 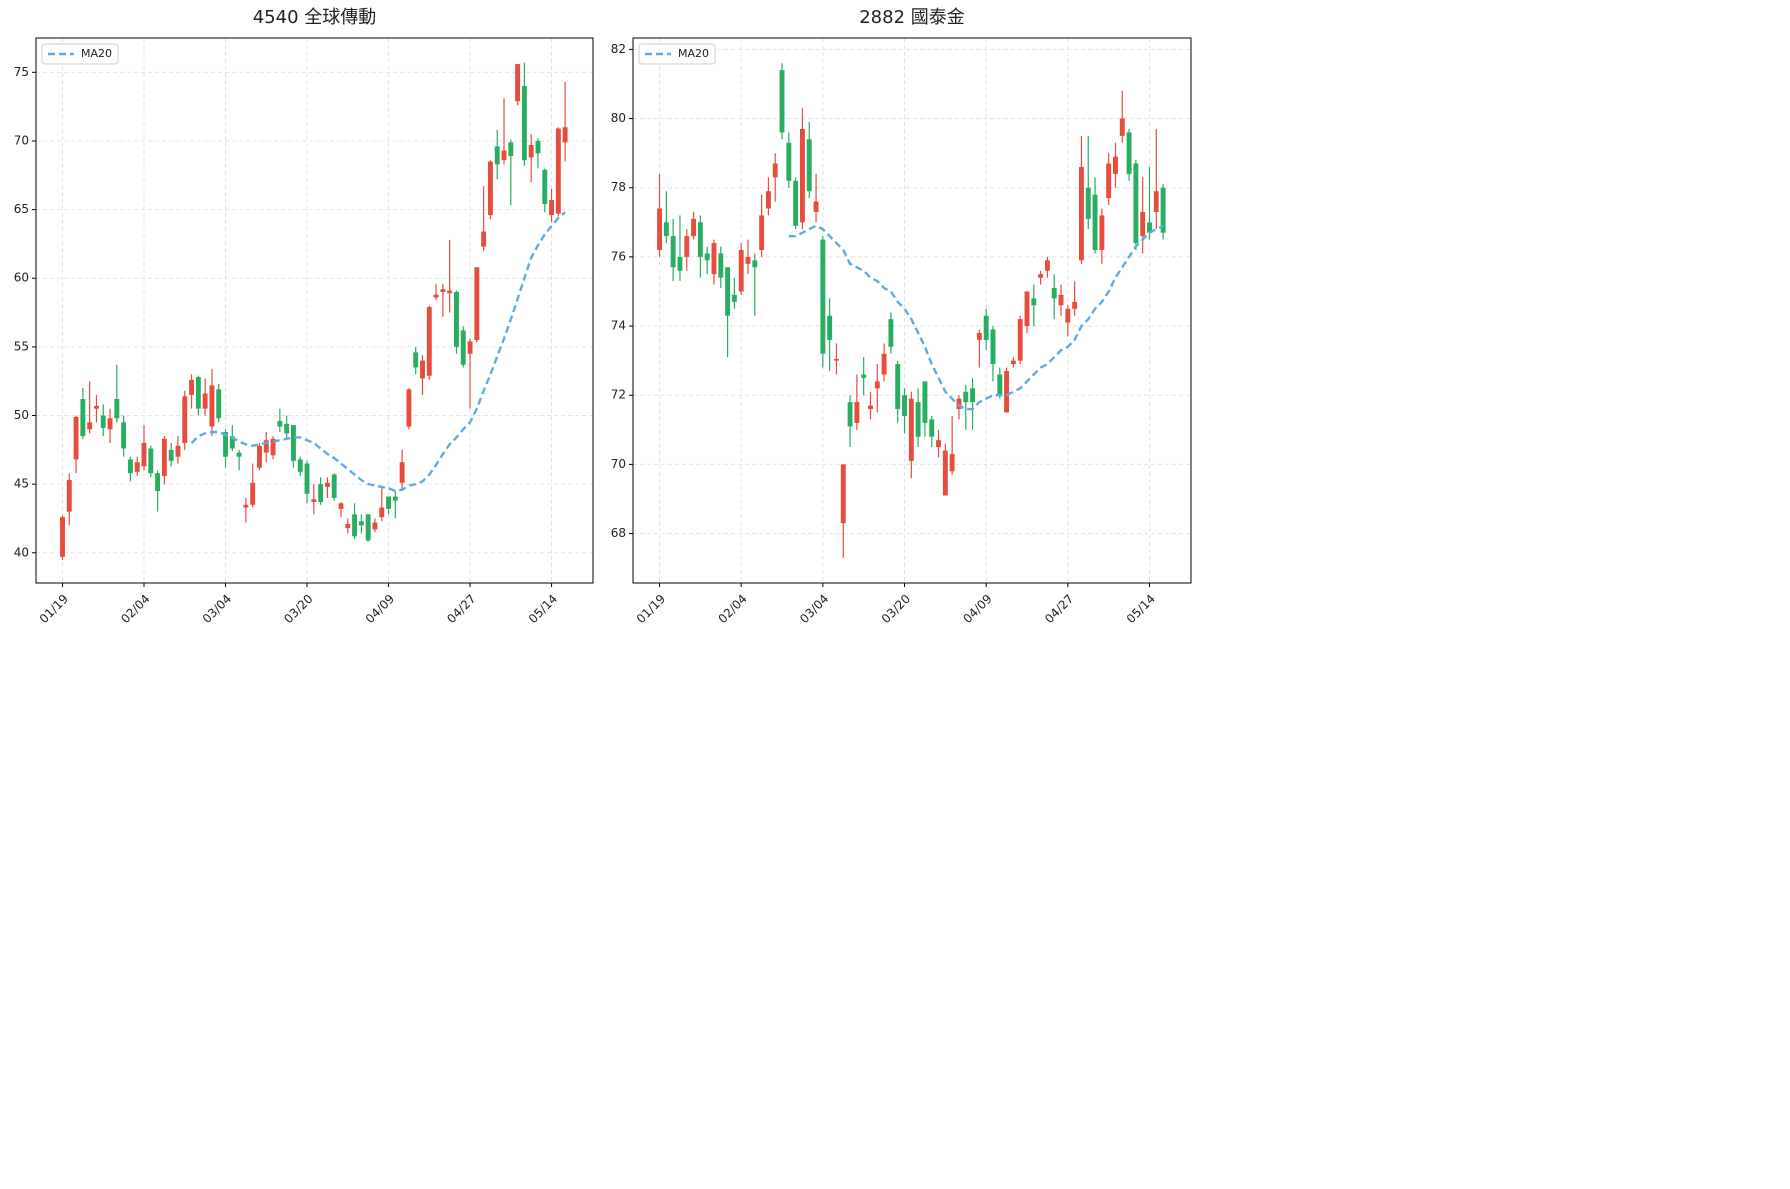 What do you see at coordinates (54, 609) in the screenshot?
I see `x-tick-label: 01/19` at bounding box center [54, 609].